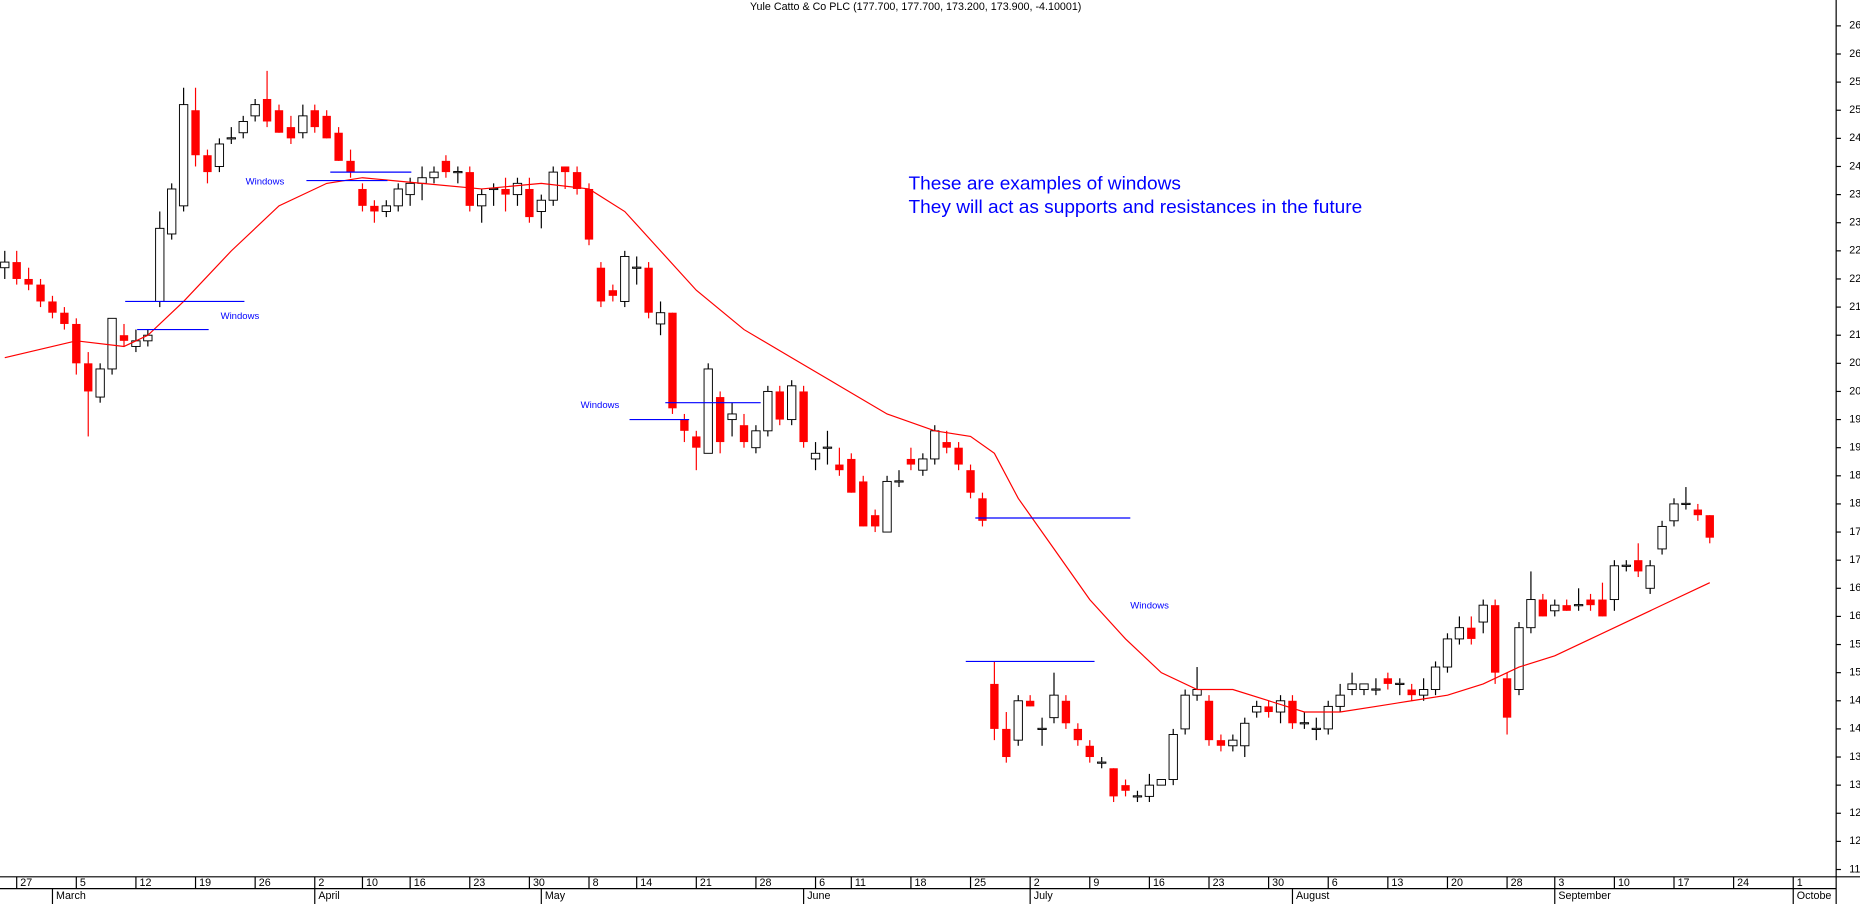  What do you see at coordinates (1854, 251) in the screenshot?
I see `y-tick-label: 225` at bounding box center [1854, 251].